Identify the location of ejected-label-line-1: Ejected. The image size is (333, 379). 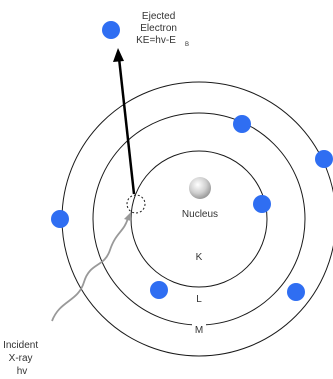
(158, 16).